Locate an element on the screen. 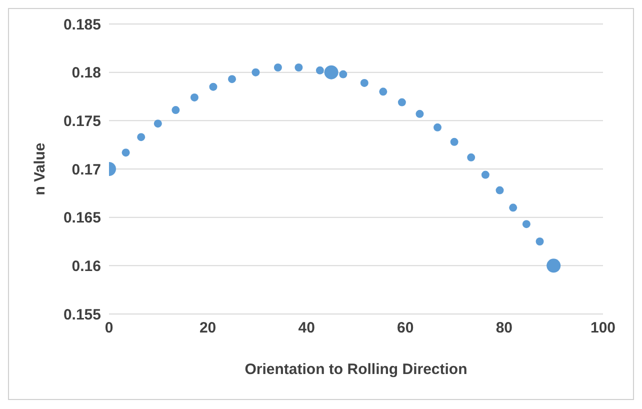 This screenshot has width=642, height=409. y-tick-label: 0.175 is located at coordinates (82, 121).